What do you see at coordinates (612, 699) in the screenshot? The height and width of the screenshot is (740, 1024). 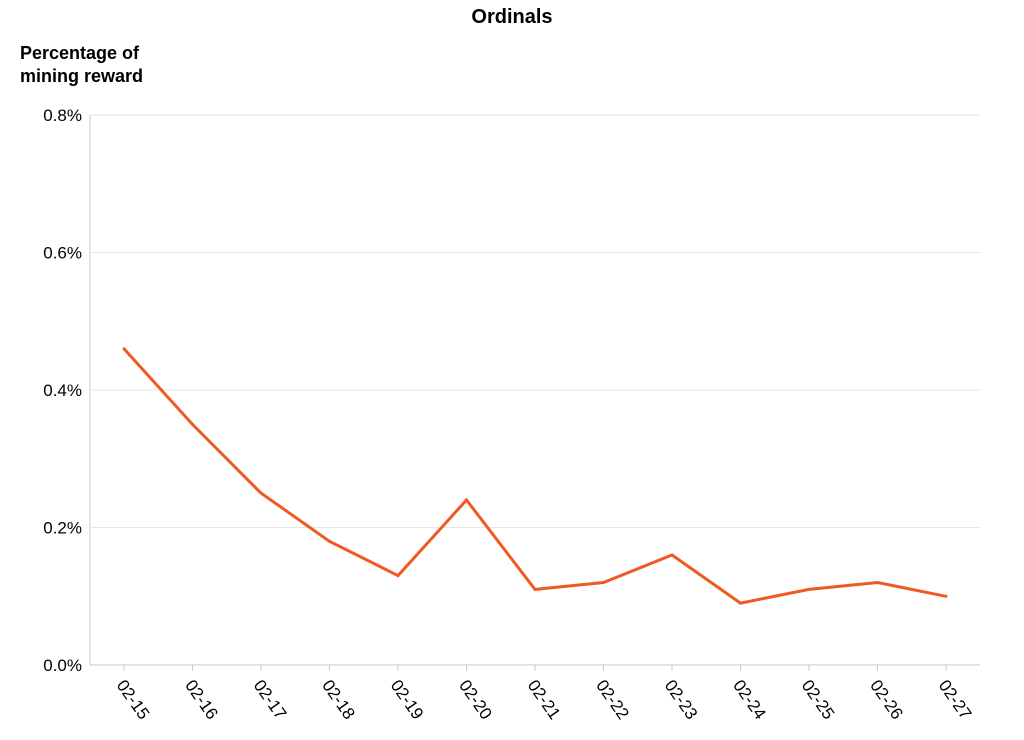 I see `x-tick-label: 02-22` at bounding box center [612, 699].